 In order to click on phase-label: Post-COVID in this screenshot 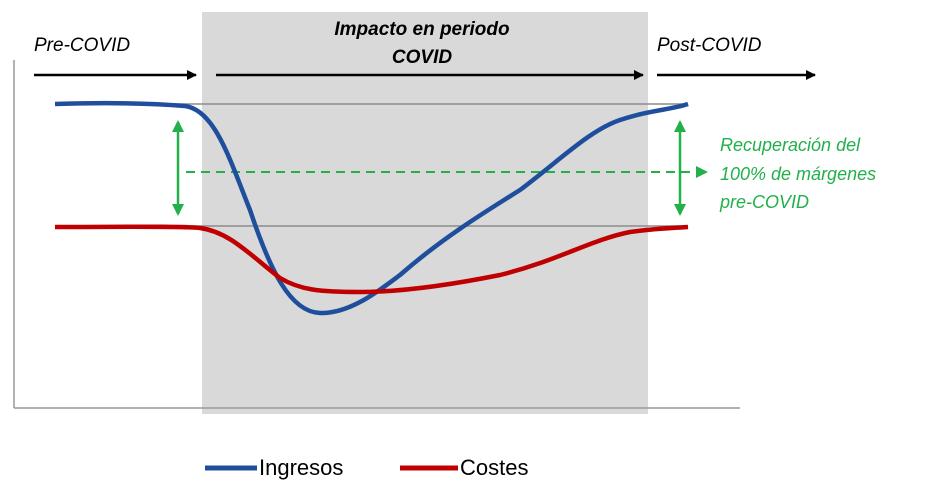, I will do `click(709, 45)`.